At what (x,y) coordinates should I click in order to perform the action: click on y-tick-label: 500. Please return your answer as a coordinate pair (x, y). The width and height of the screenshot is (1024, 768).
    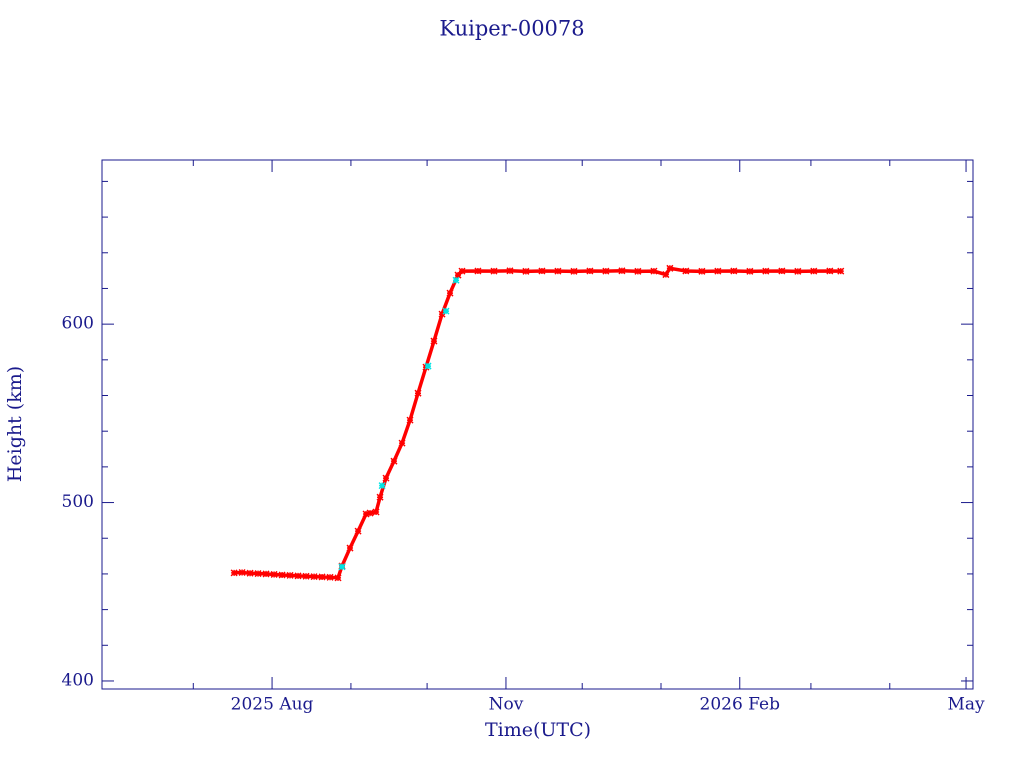
    Looking at the image, I should click on (78, 502).